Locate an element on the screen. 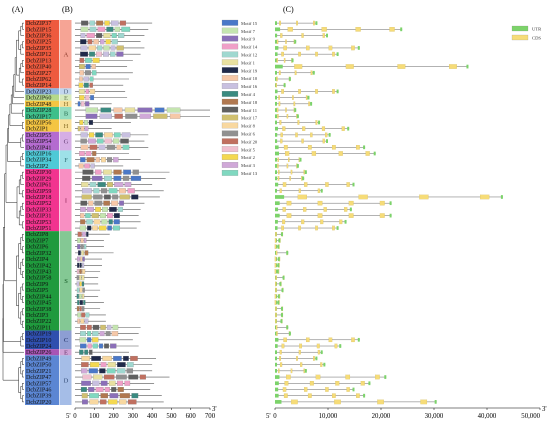 This screenshot has height=431, width=550. motif-legend-label: Motif 13 is located at coordinates (249, 173).